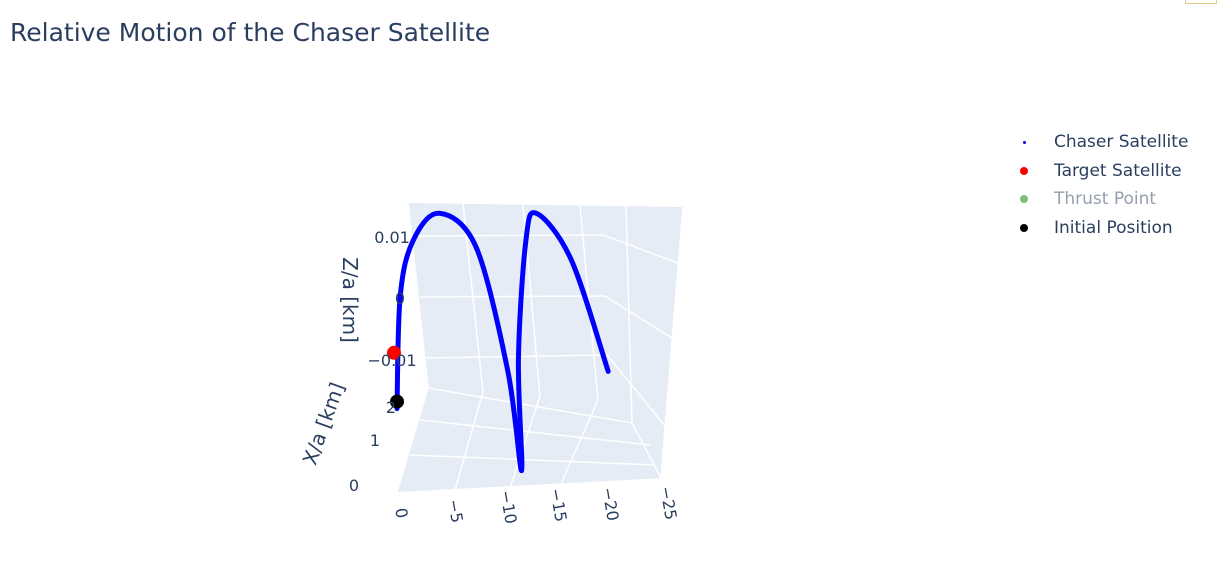  What do you see at coordinates (250, 32) in the screenshot?
I see `chart-title: Relative Motion of the Chaser Satellite` at bounding box center [250, 32].